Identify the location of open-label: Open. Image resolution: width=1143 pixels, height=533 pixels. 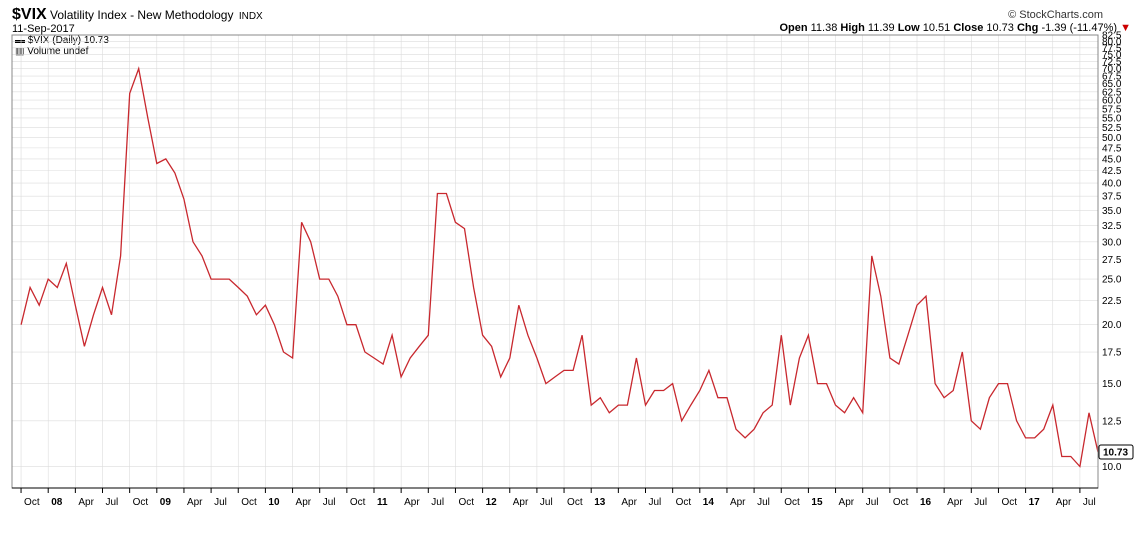
(793, 28).